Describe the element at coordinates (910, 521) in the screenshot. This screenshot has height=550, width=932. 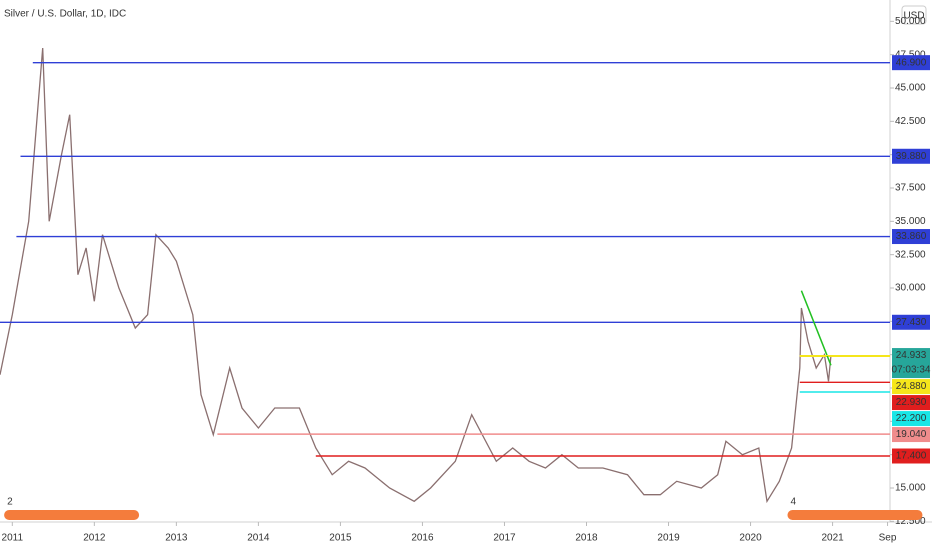
I see `y-tick-label: 12.500` at that location.